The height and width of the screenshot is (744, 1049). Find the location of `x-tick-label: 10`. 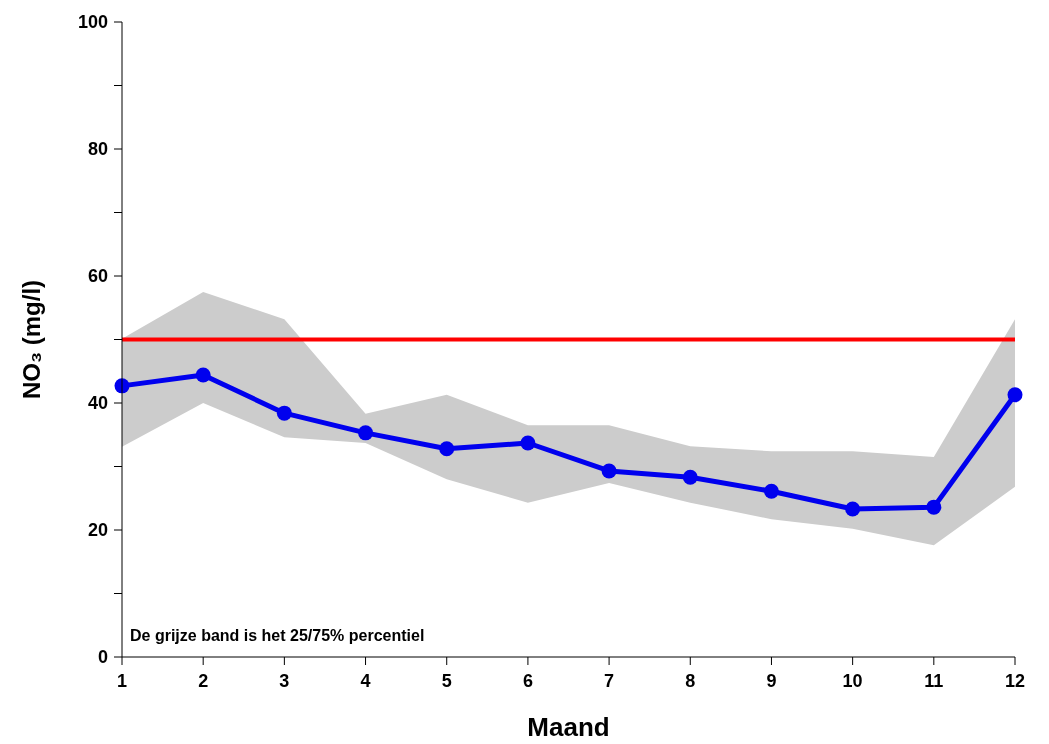

x-tick-label: 10 is located at coordinates (852, 681).